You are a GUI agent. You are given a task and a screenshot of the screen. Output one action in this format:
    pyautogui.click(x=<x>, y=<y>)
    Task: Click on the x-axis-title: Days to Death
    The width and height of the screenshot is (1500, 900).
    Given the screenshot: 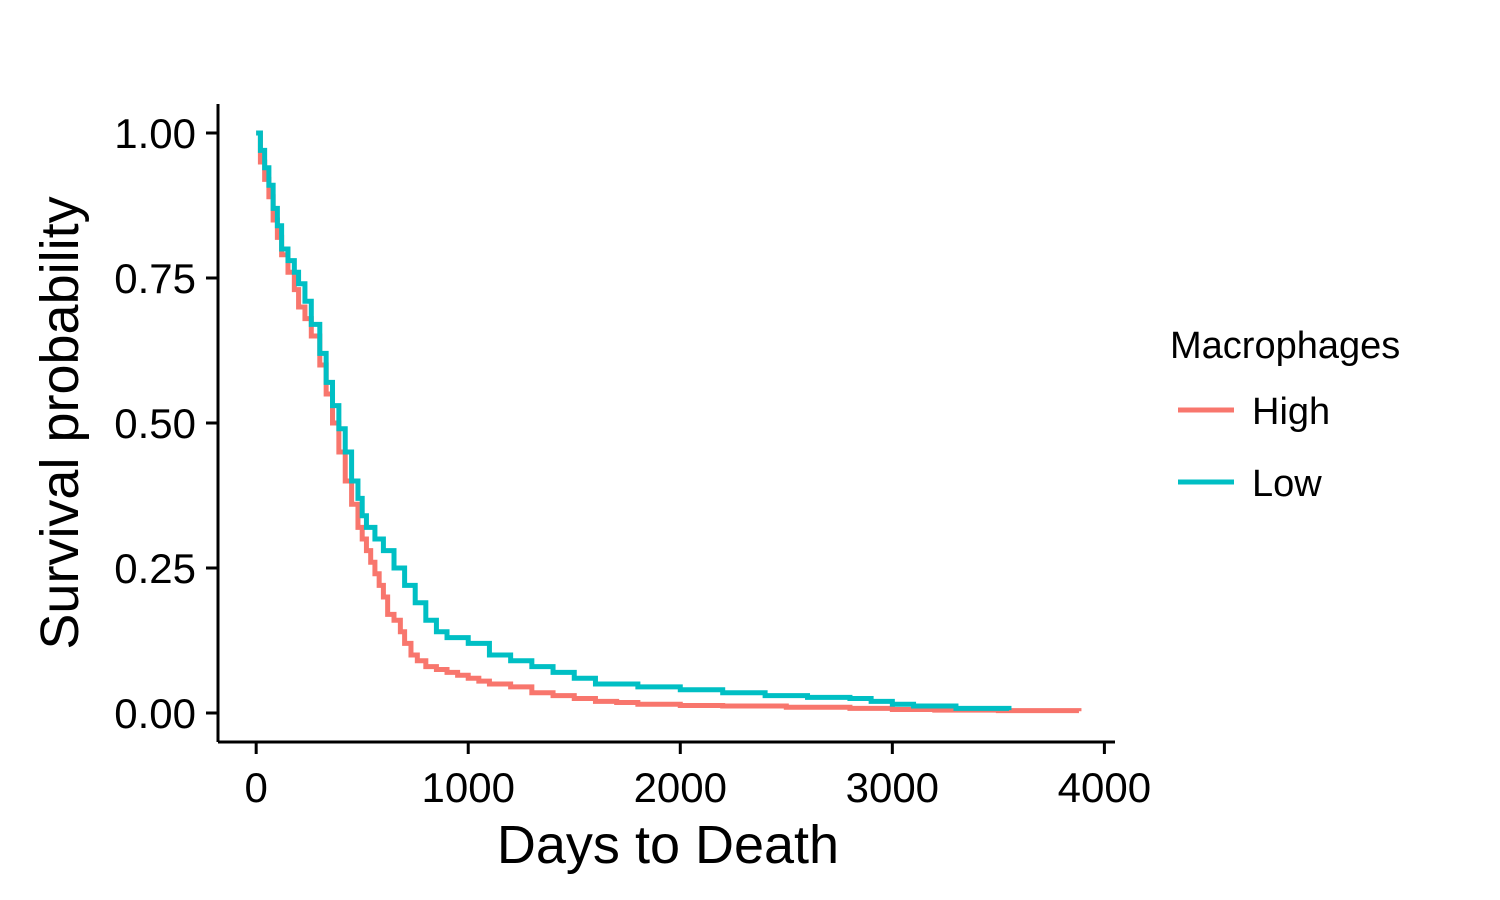 What is the action you would take?
    pyautogui.click(x=668, y=845)
    